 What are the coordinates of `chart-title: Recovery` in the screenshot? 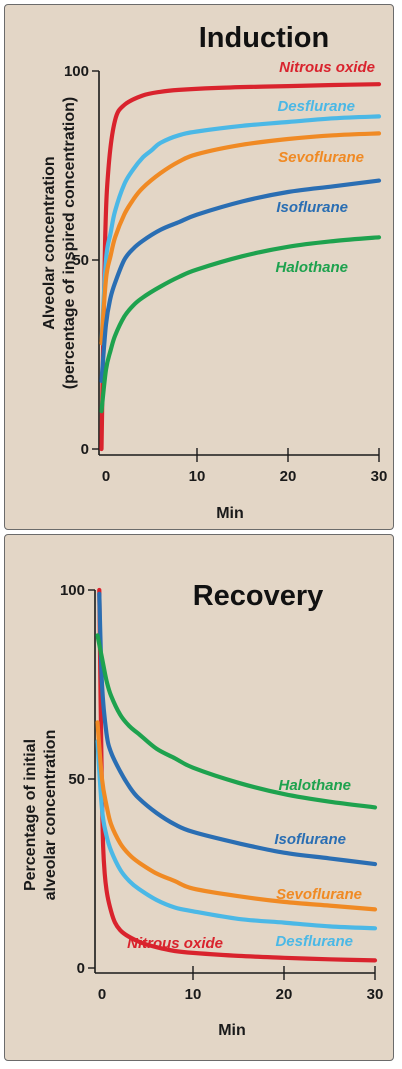 It's located at (258, 596).